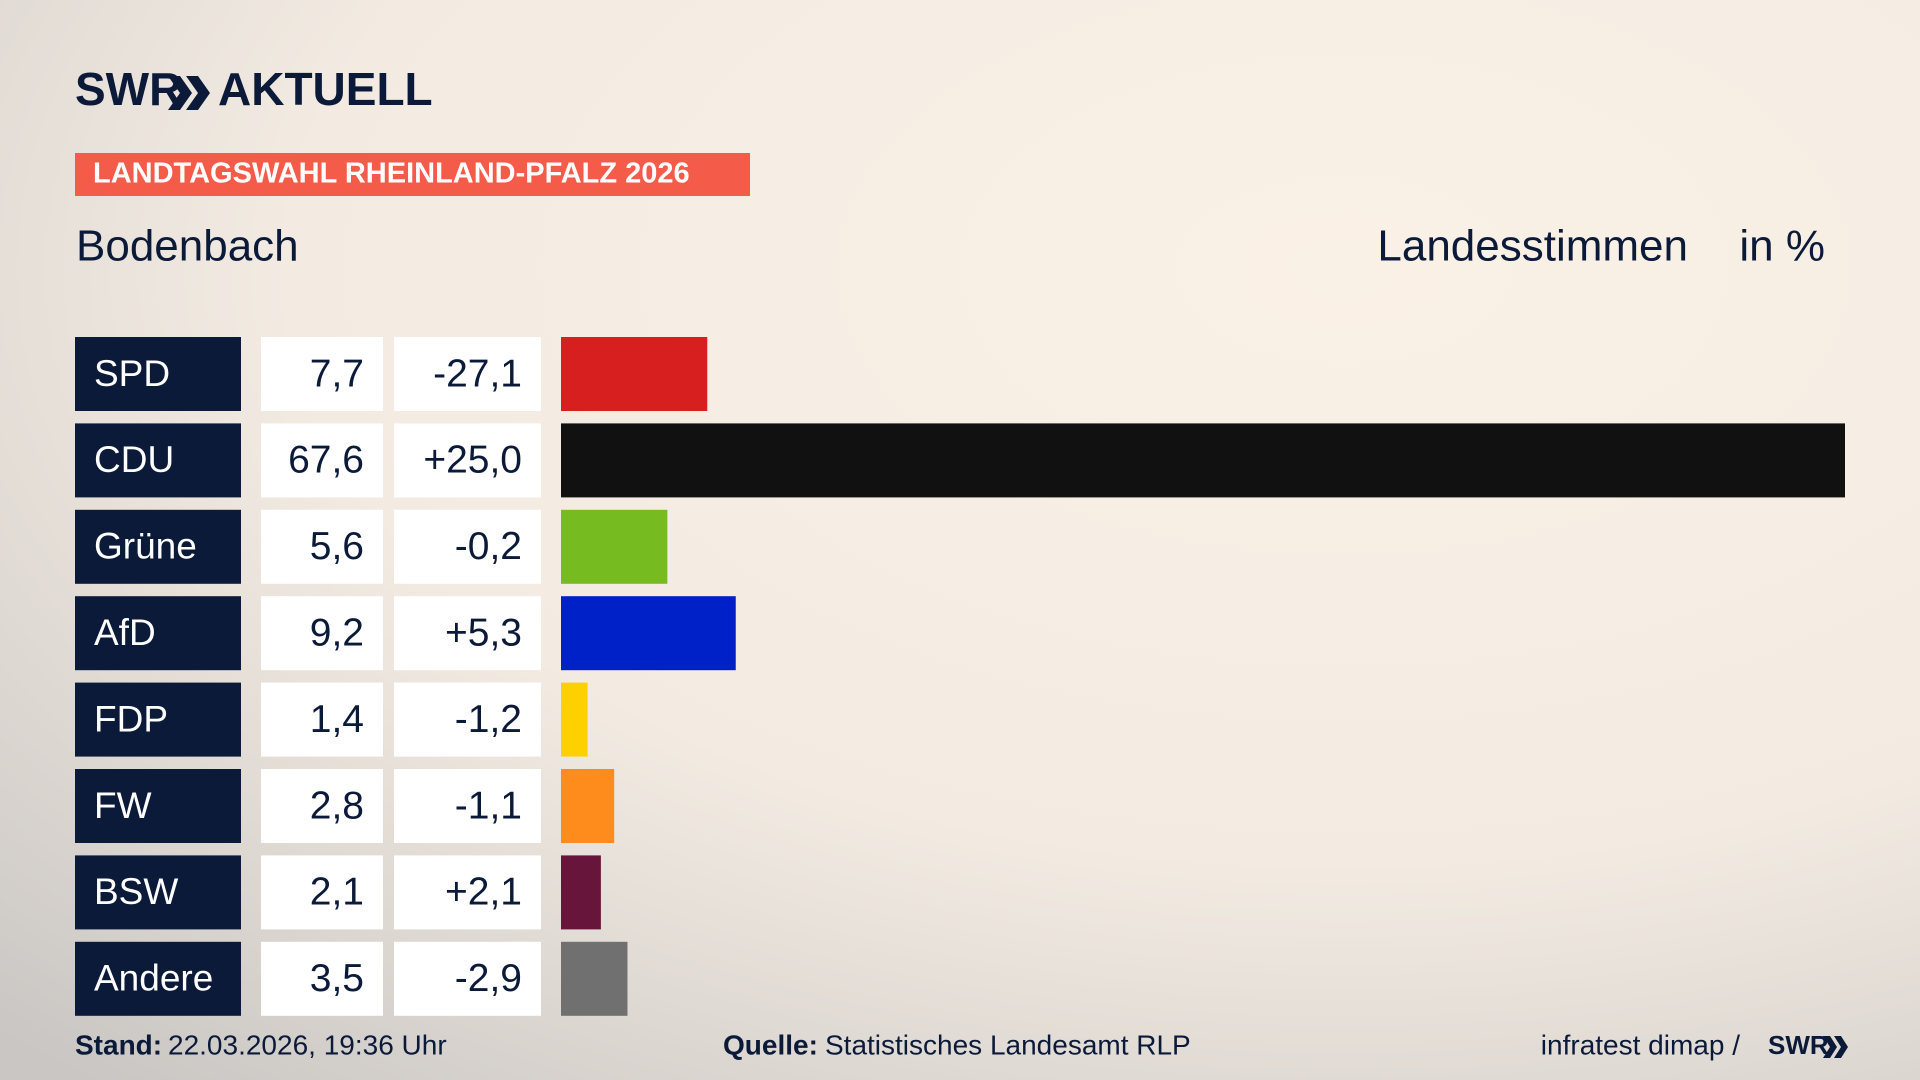 The height and width of the screenshot is (1080, 1920). What do you see at coordinates (125, 632) in the screenshot?
I see `party-label: AfD` at bounding box center [125, 632].